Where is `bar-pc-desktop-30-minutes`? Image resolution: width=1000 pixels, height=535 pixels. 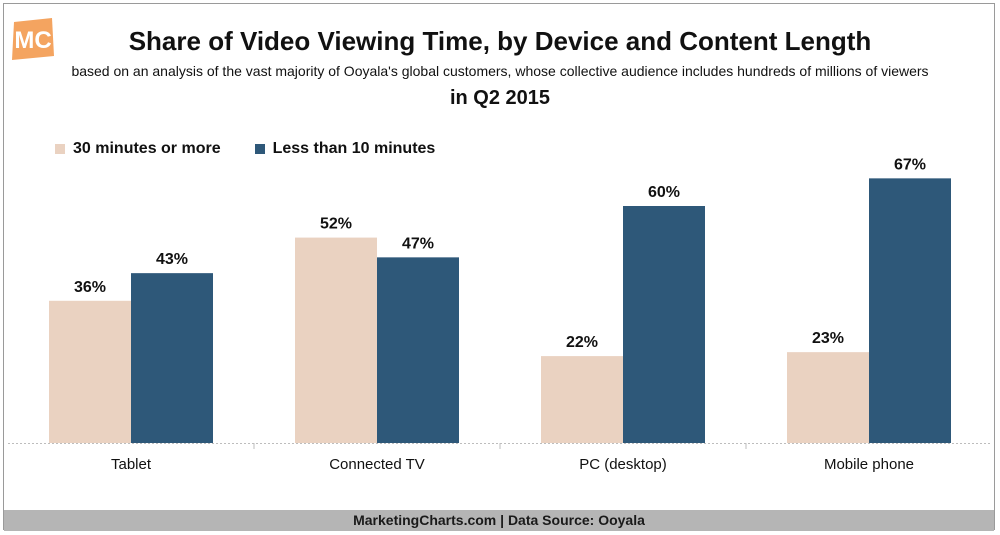
bar-pc-desktop-30-minutes is located at coordinates (582, 399).